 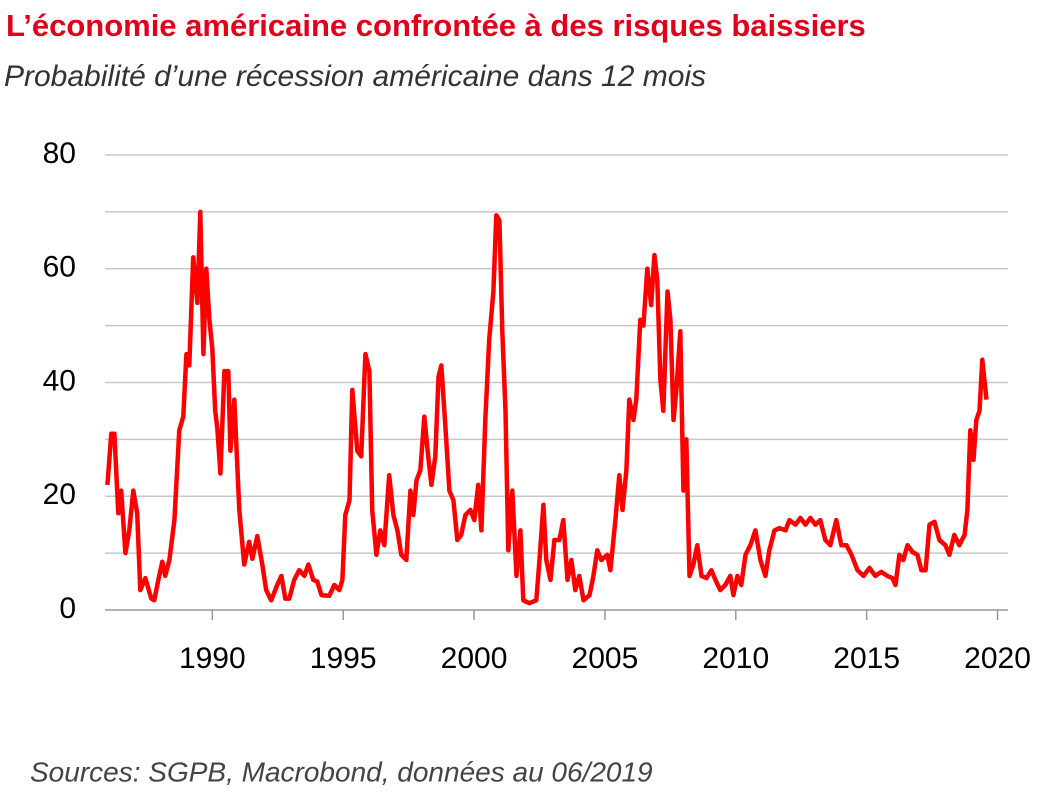 What do you see at coordinates (59, 153) in the screenshot?
I see `y-tick-label: 80` at bounding box center [59, 153].